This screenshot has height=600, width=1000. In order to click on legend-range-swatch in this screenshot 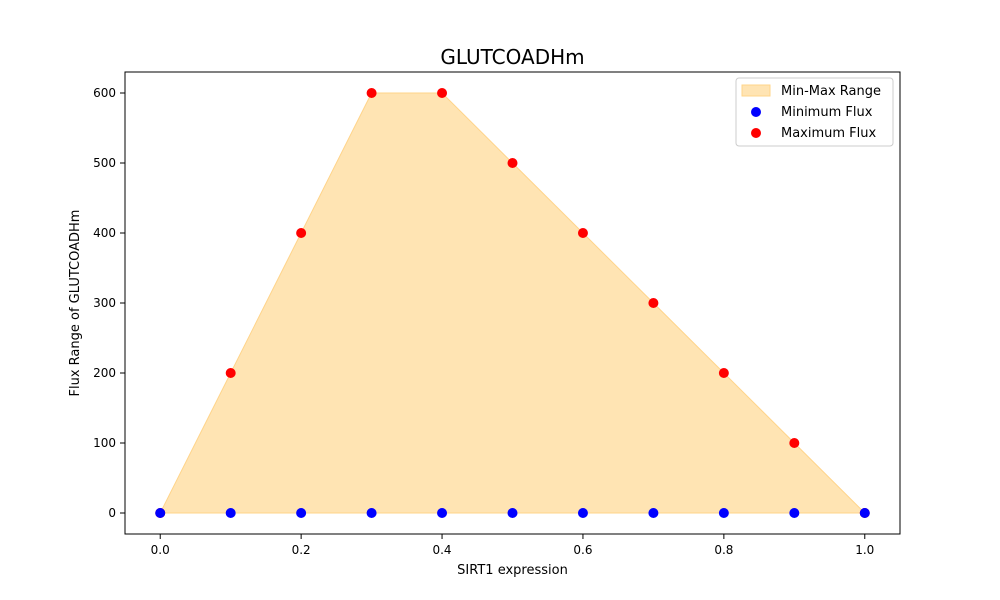, I will do `click(756, 90)`.